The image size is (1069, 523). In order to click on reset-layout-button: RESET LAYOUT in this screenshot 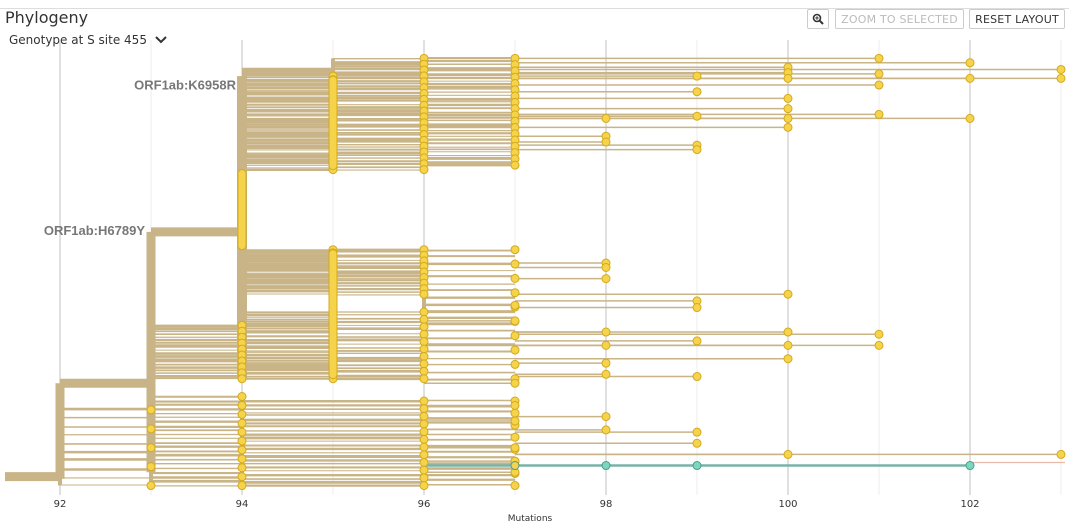, I will do `click(1017, 19)`.